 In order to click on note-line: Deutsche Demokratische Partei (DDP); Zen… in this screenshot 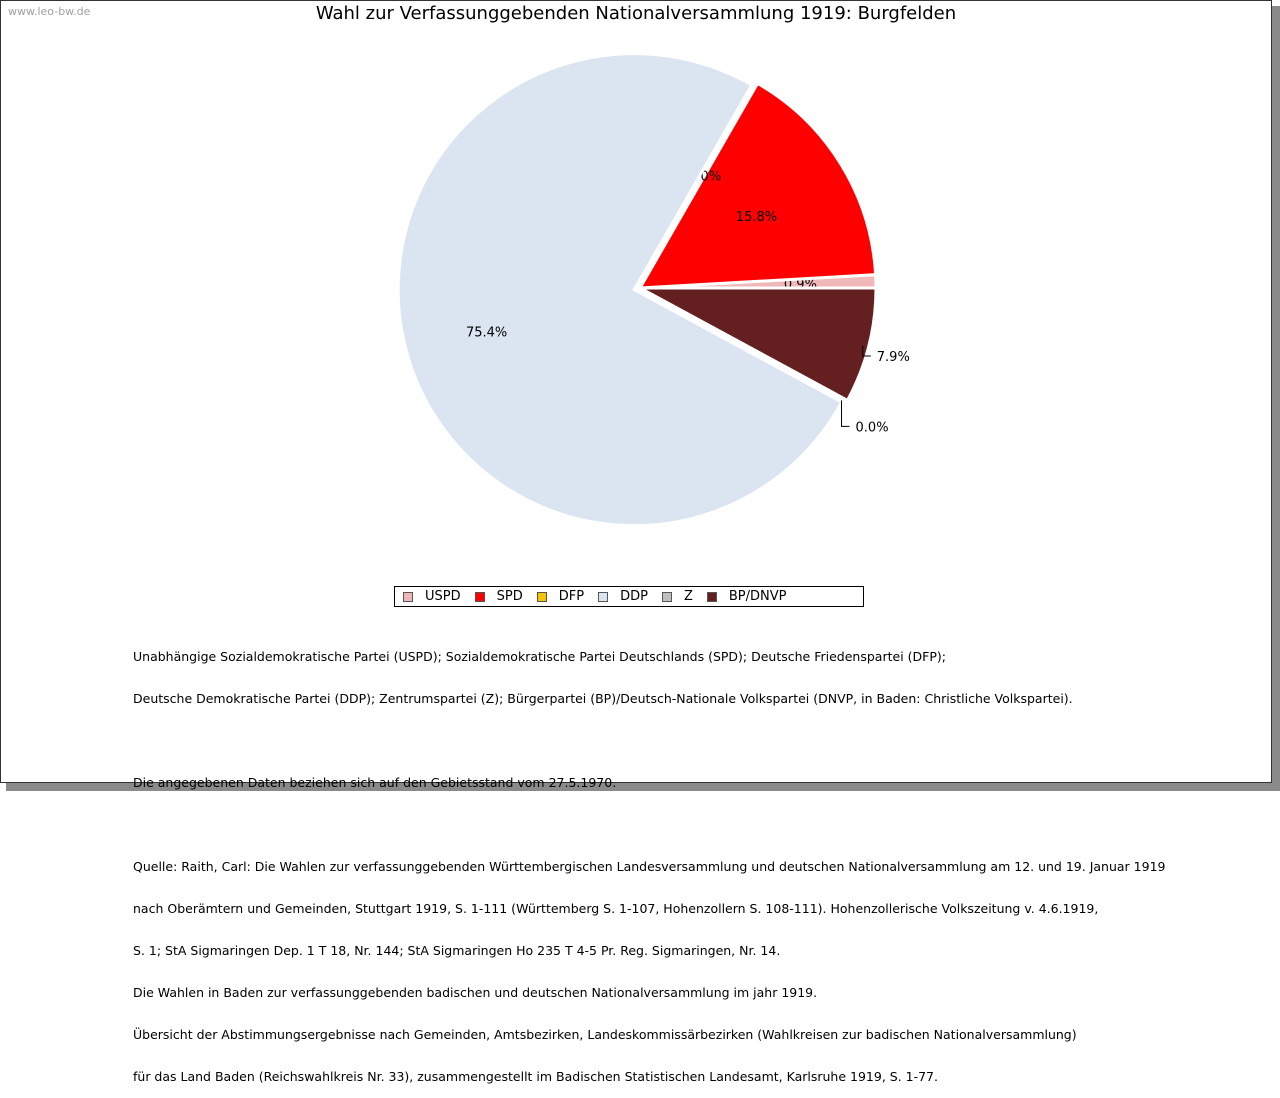, I will do `click(603, 698)`.